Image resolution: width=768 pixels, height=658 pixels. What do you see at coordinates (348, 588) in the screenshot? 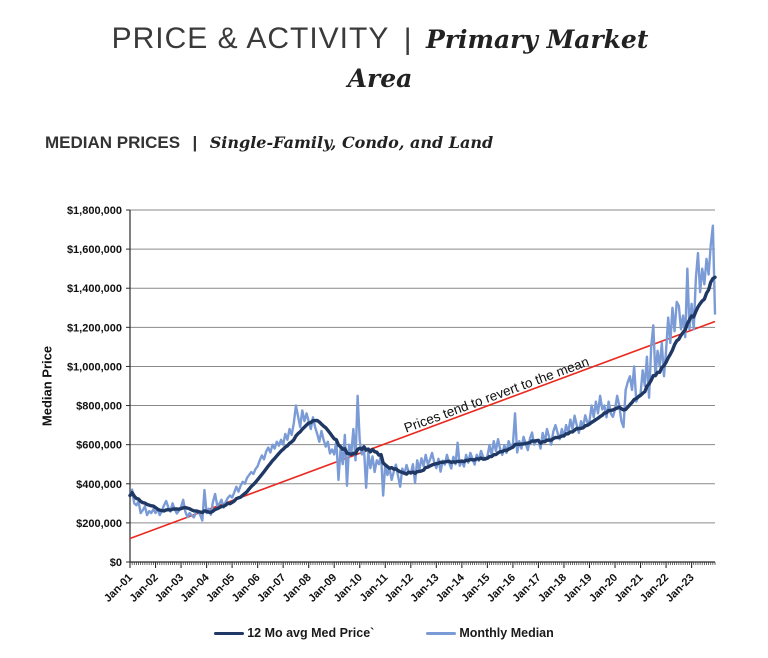
I see `x-tick-label: Jan-10` at bounding box center [348, 588].